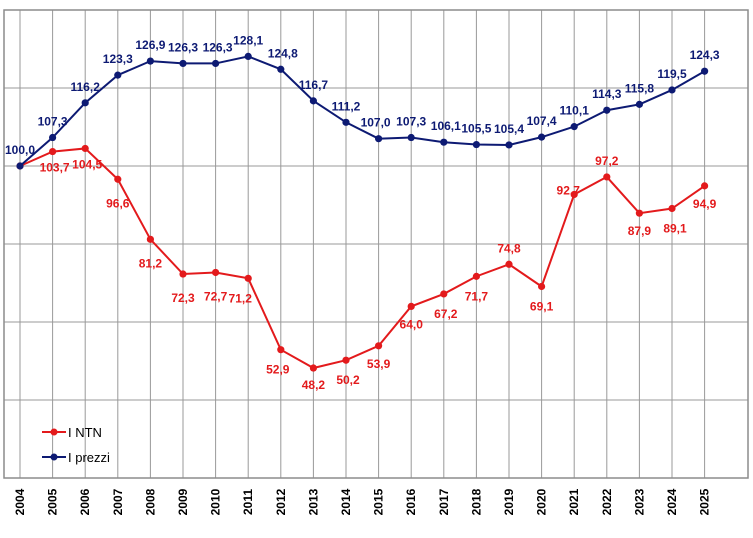 The height and width of the screenshot is (538, 753). What do you see at coordinates (705, 501) in the screenshot?
I see `x-tick-label: 2025` at bounding box center [705, 501].